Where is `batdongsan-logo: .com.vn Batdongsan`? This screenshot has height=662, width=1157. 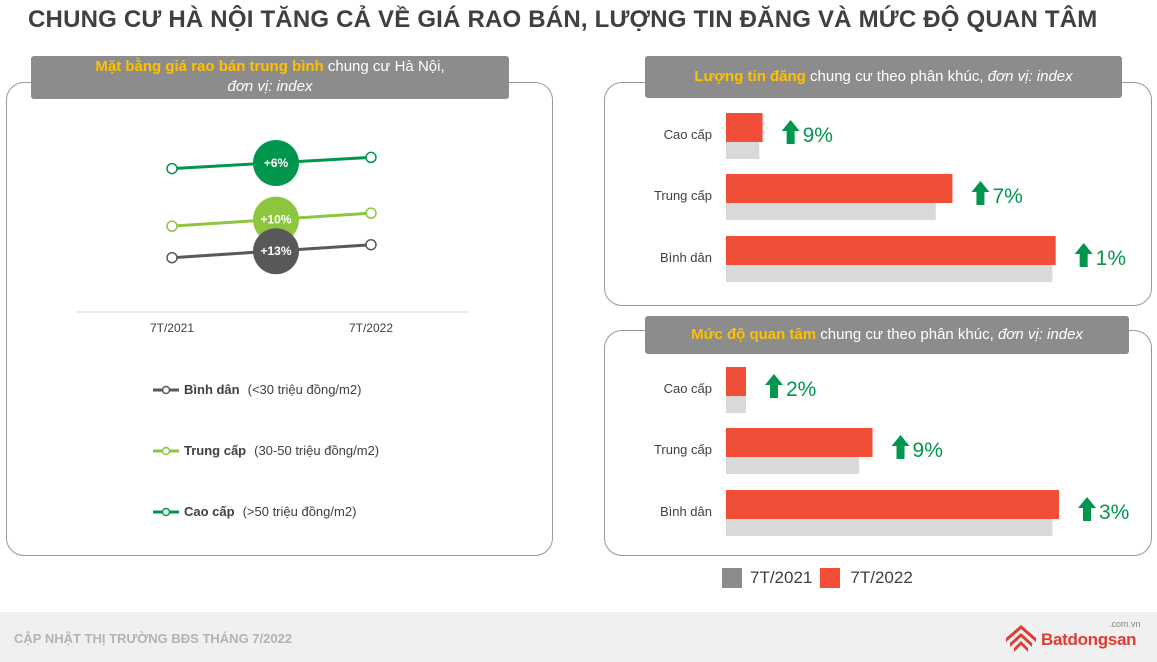
batdongsan-logo: .com.vn Batdongsan is located at coordinates (1073, 638).